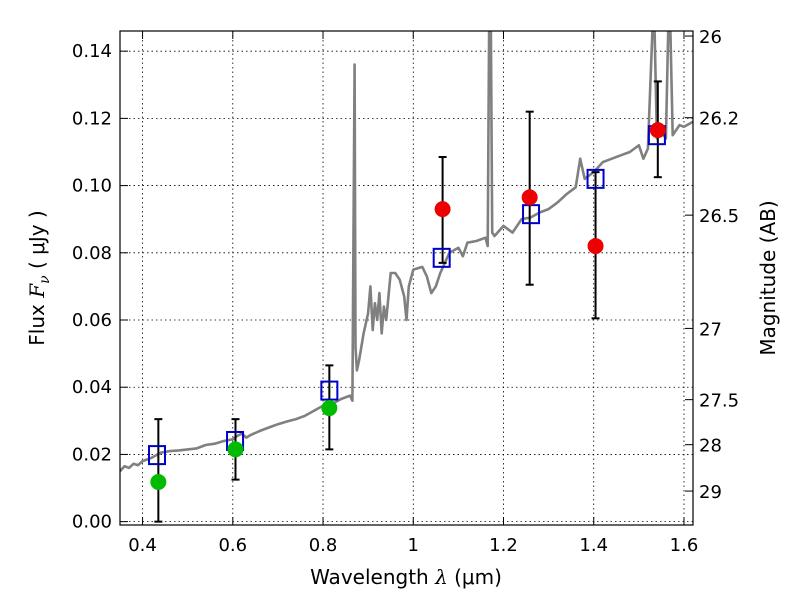 This screenshot has width=800, height=600. What do you see at coordinates (92, 253) in the screenshot?
I see `y-tick-label: 0.08` at bounding box center [92, 253].